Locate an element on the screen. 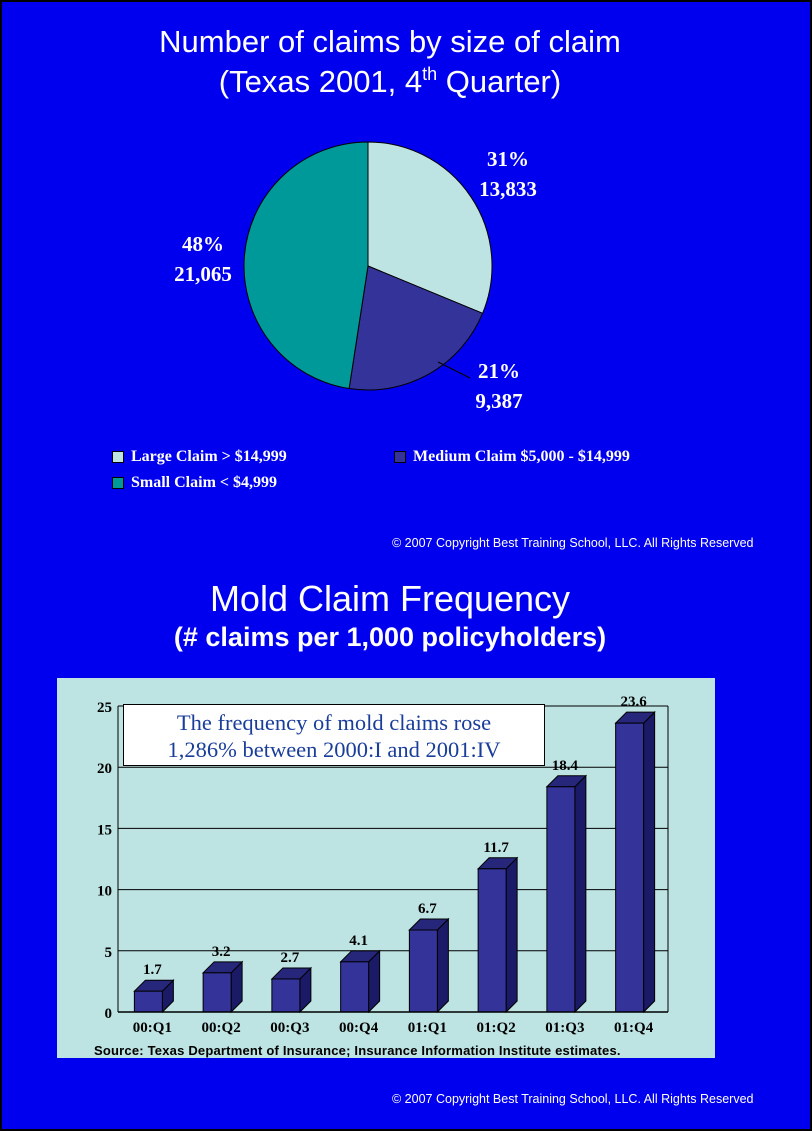 The image size is (812, 1131). bar-01:Q1 is located at coordinates (423, 971).